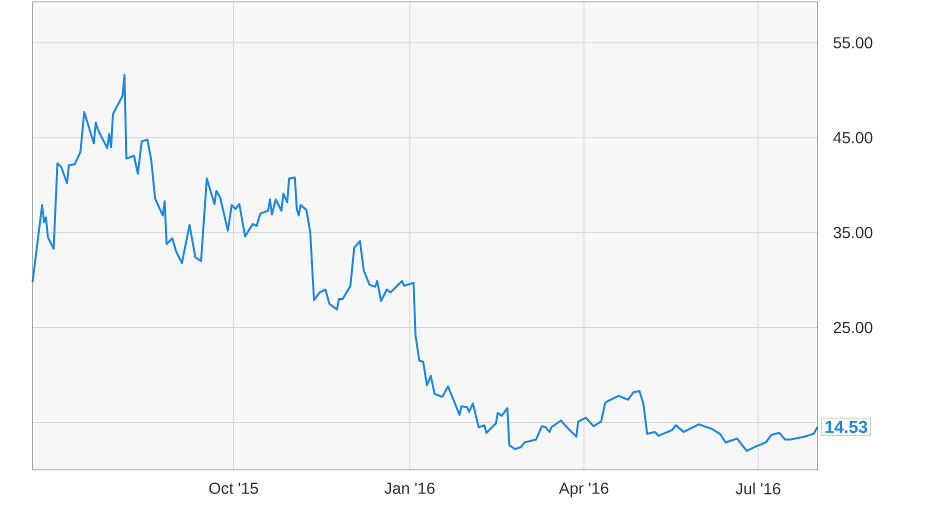 This screenshot has height=506, width=931. I want to click on y-tick-label: 35.00, so click(853, 232).